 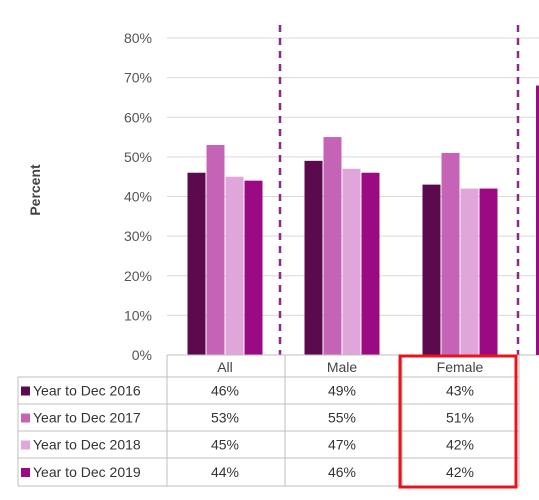 I want to click on table-cell: 55%, so click(x=342, y=418).